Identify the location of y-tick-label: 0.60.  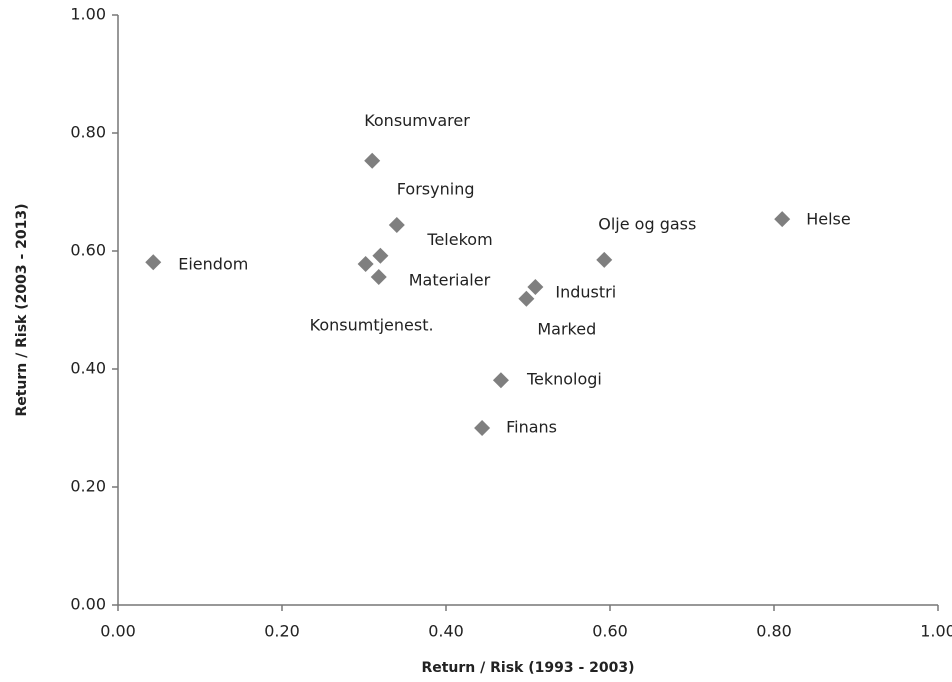
(88, 250).